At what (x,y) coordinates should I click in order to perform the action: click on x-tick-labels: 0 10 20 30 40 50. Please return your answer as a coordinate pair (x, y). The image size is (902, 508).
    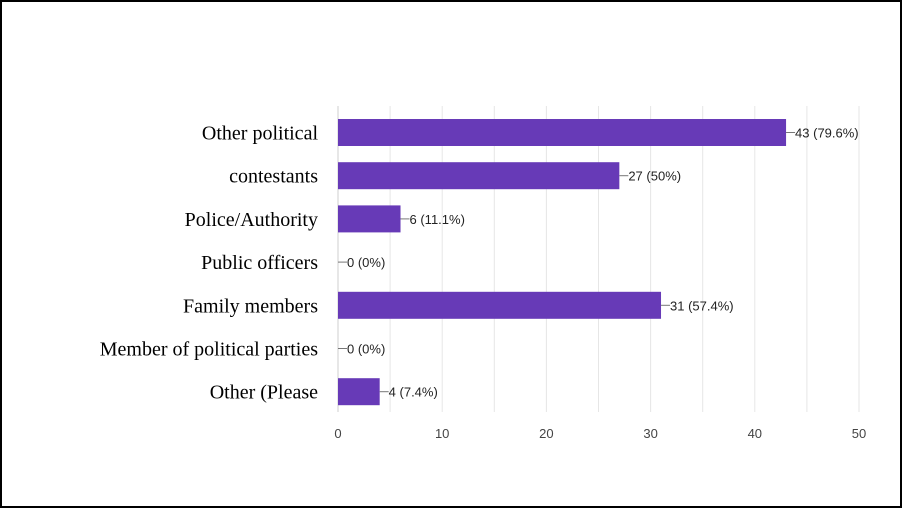
    Looking at the image, I should click on (600, 433).